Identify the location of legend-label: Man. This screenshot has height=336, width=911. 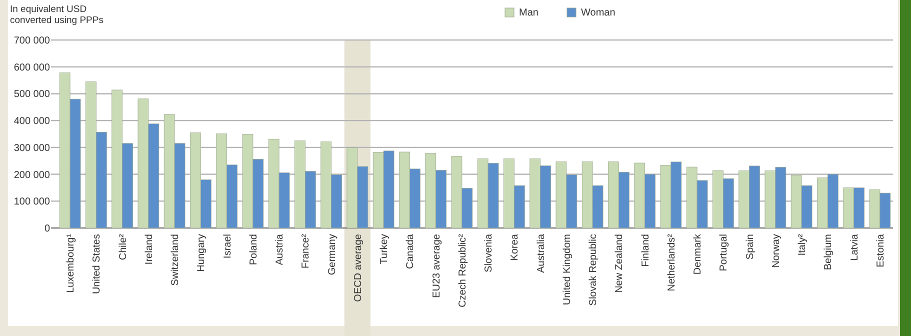
(528, 13).